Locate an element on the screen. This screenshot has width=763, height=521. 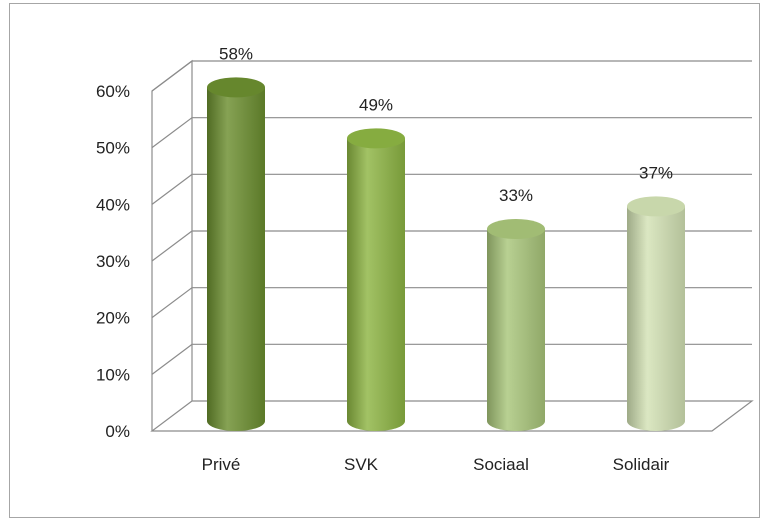
bar-solidair is located at coordinates (656, 313).